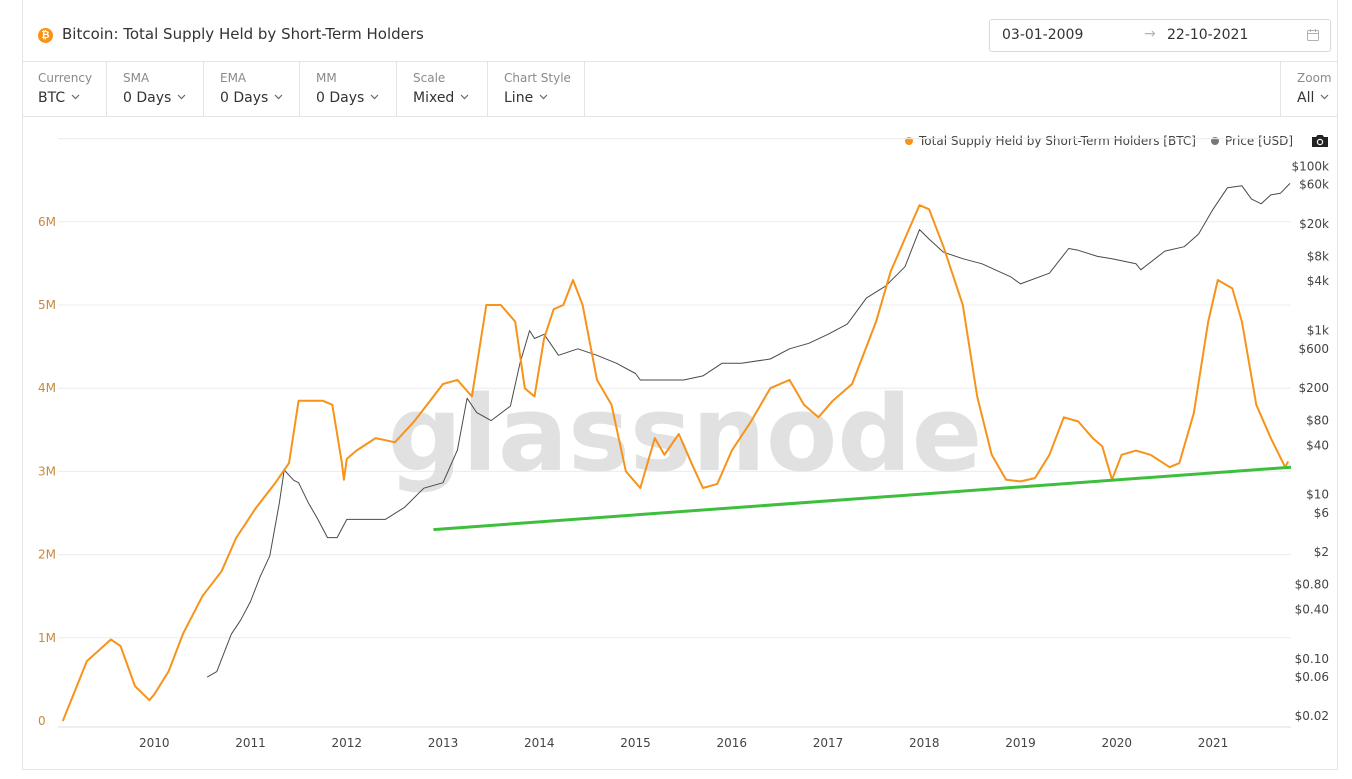 This screenshot has width=1352, height=779. What do you see at coordinates (1208, 35) in the screenshot?
I see `date-end-input: 22-10-2021` at bounding box center [1208, 35].